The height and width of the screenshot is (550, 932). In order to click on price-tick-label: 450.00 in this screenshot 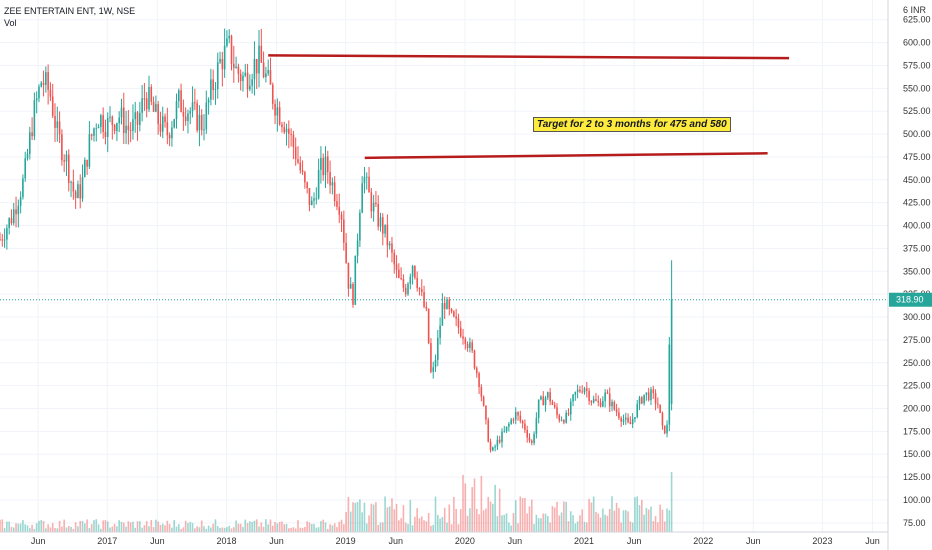, I will do `click(917, 180)`.